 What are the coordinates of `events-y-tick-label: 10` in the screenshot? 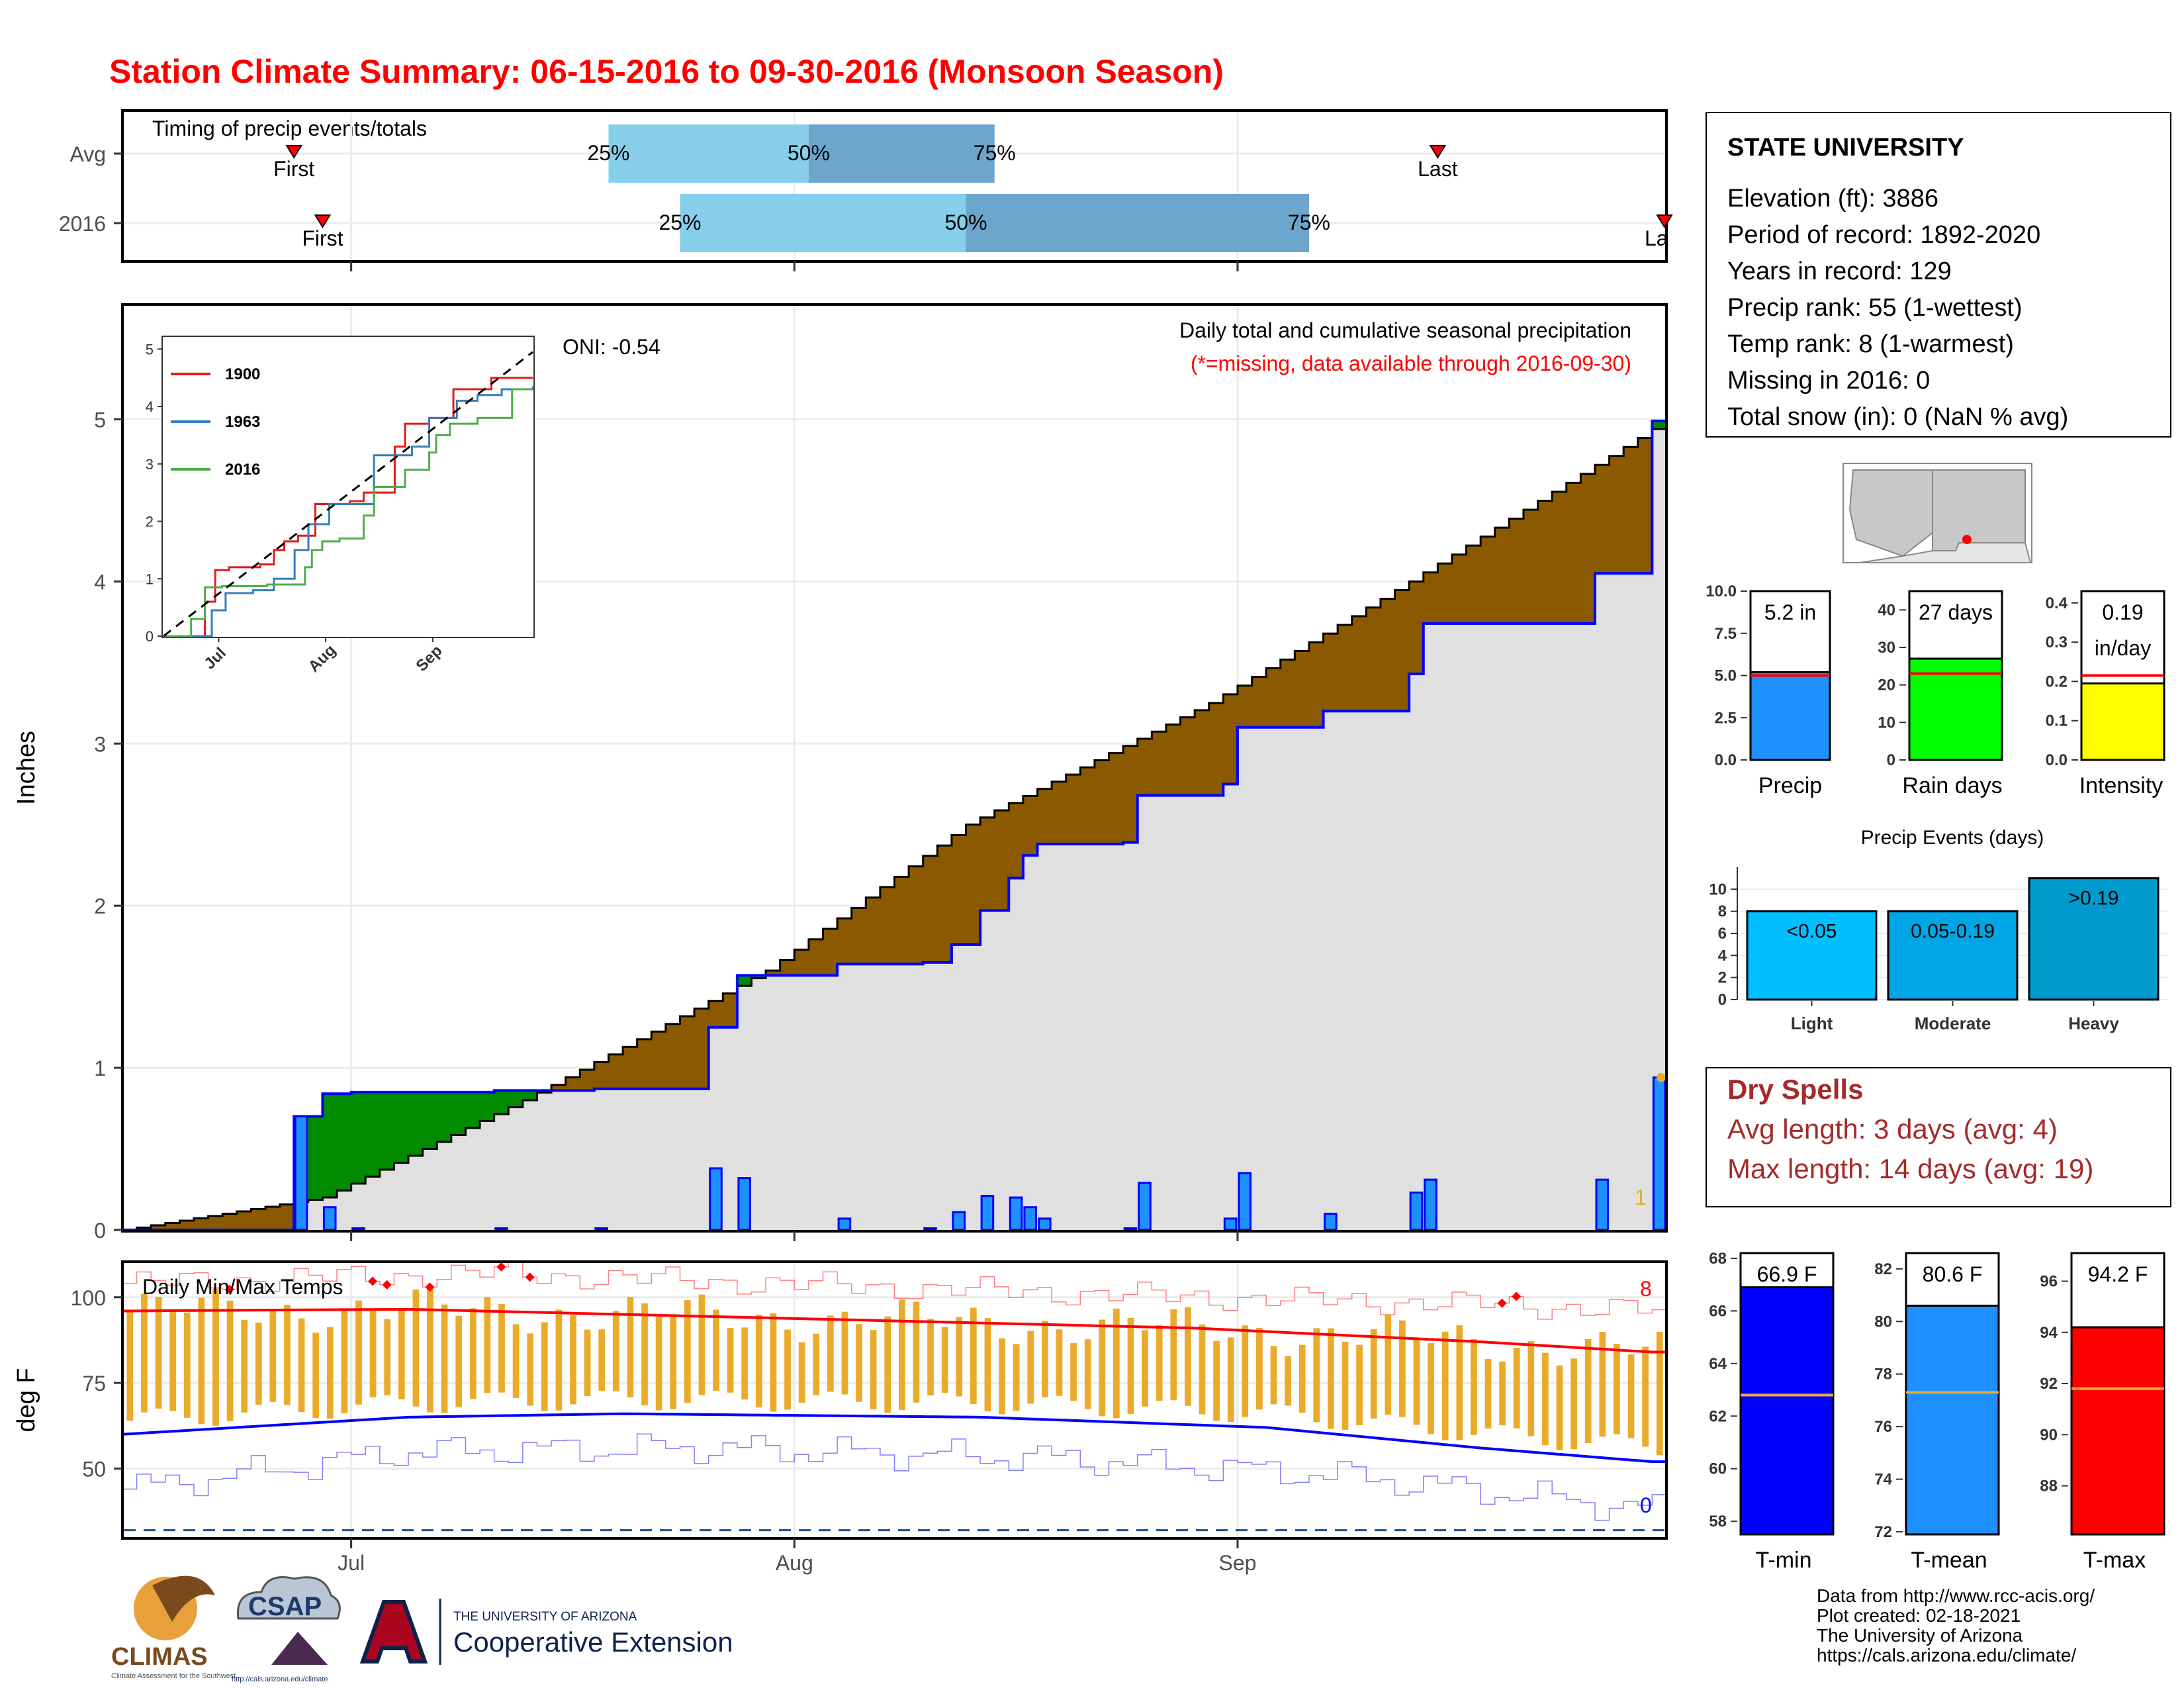 It's located at (1718, 889).